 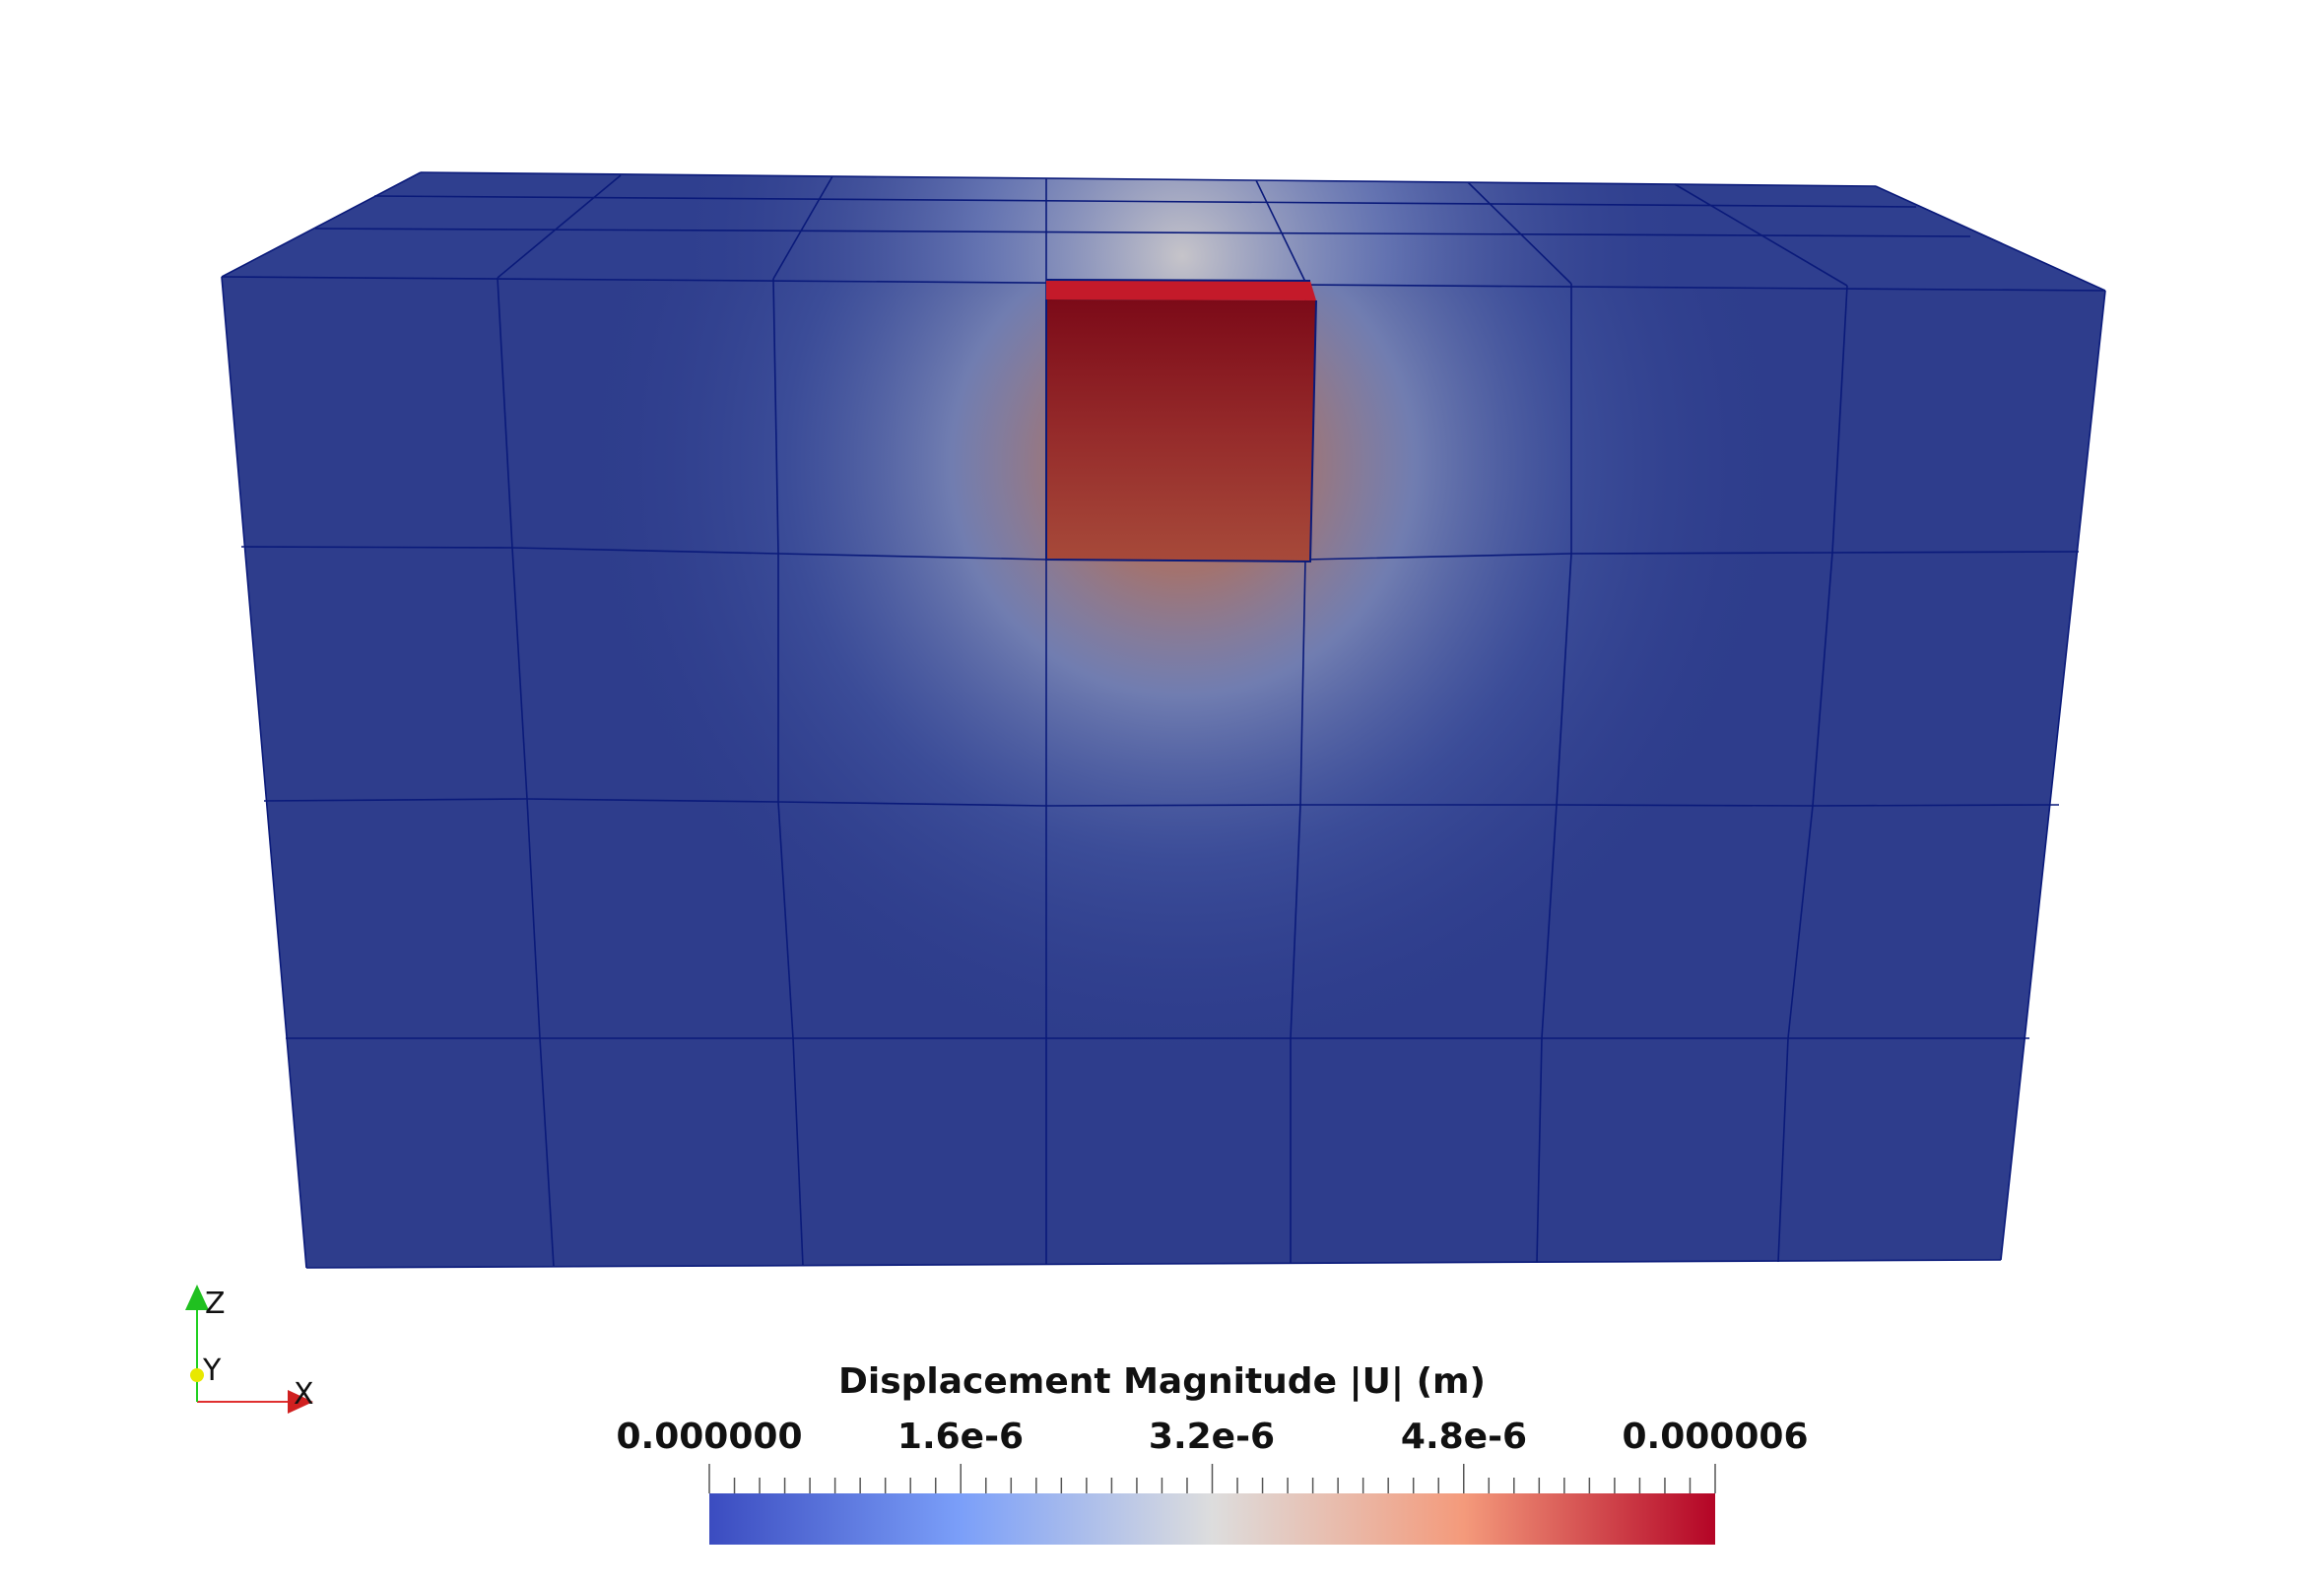 What do you see at coordinates (1162, 1381) in the screenshot?
I see `colorbar-title: Displacement Magnitude |U| (m)` at bounding box center [1162, 1381].